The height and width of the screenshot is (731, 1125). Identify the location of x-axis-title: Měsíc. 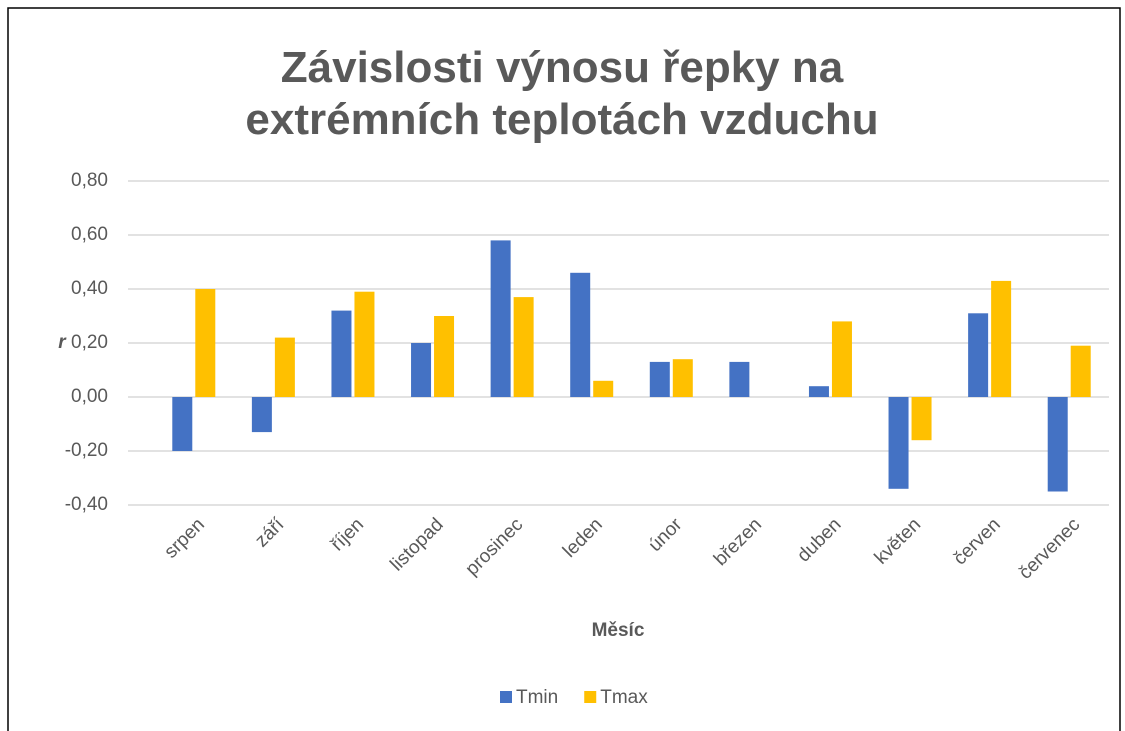
(618, 630).